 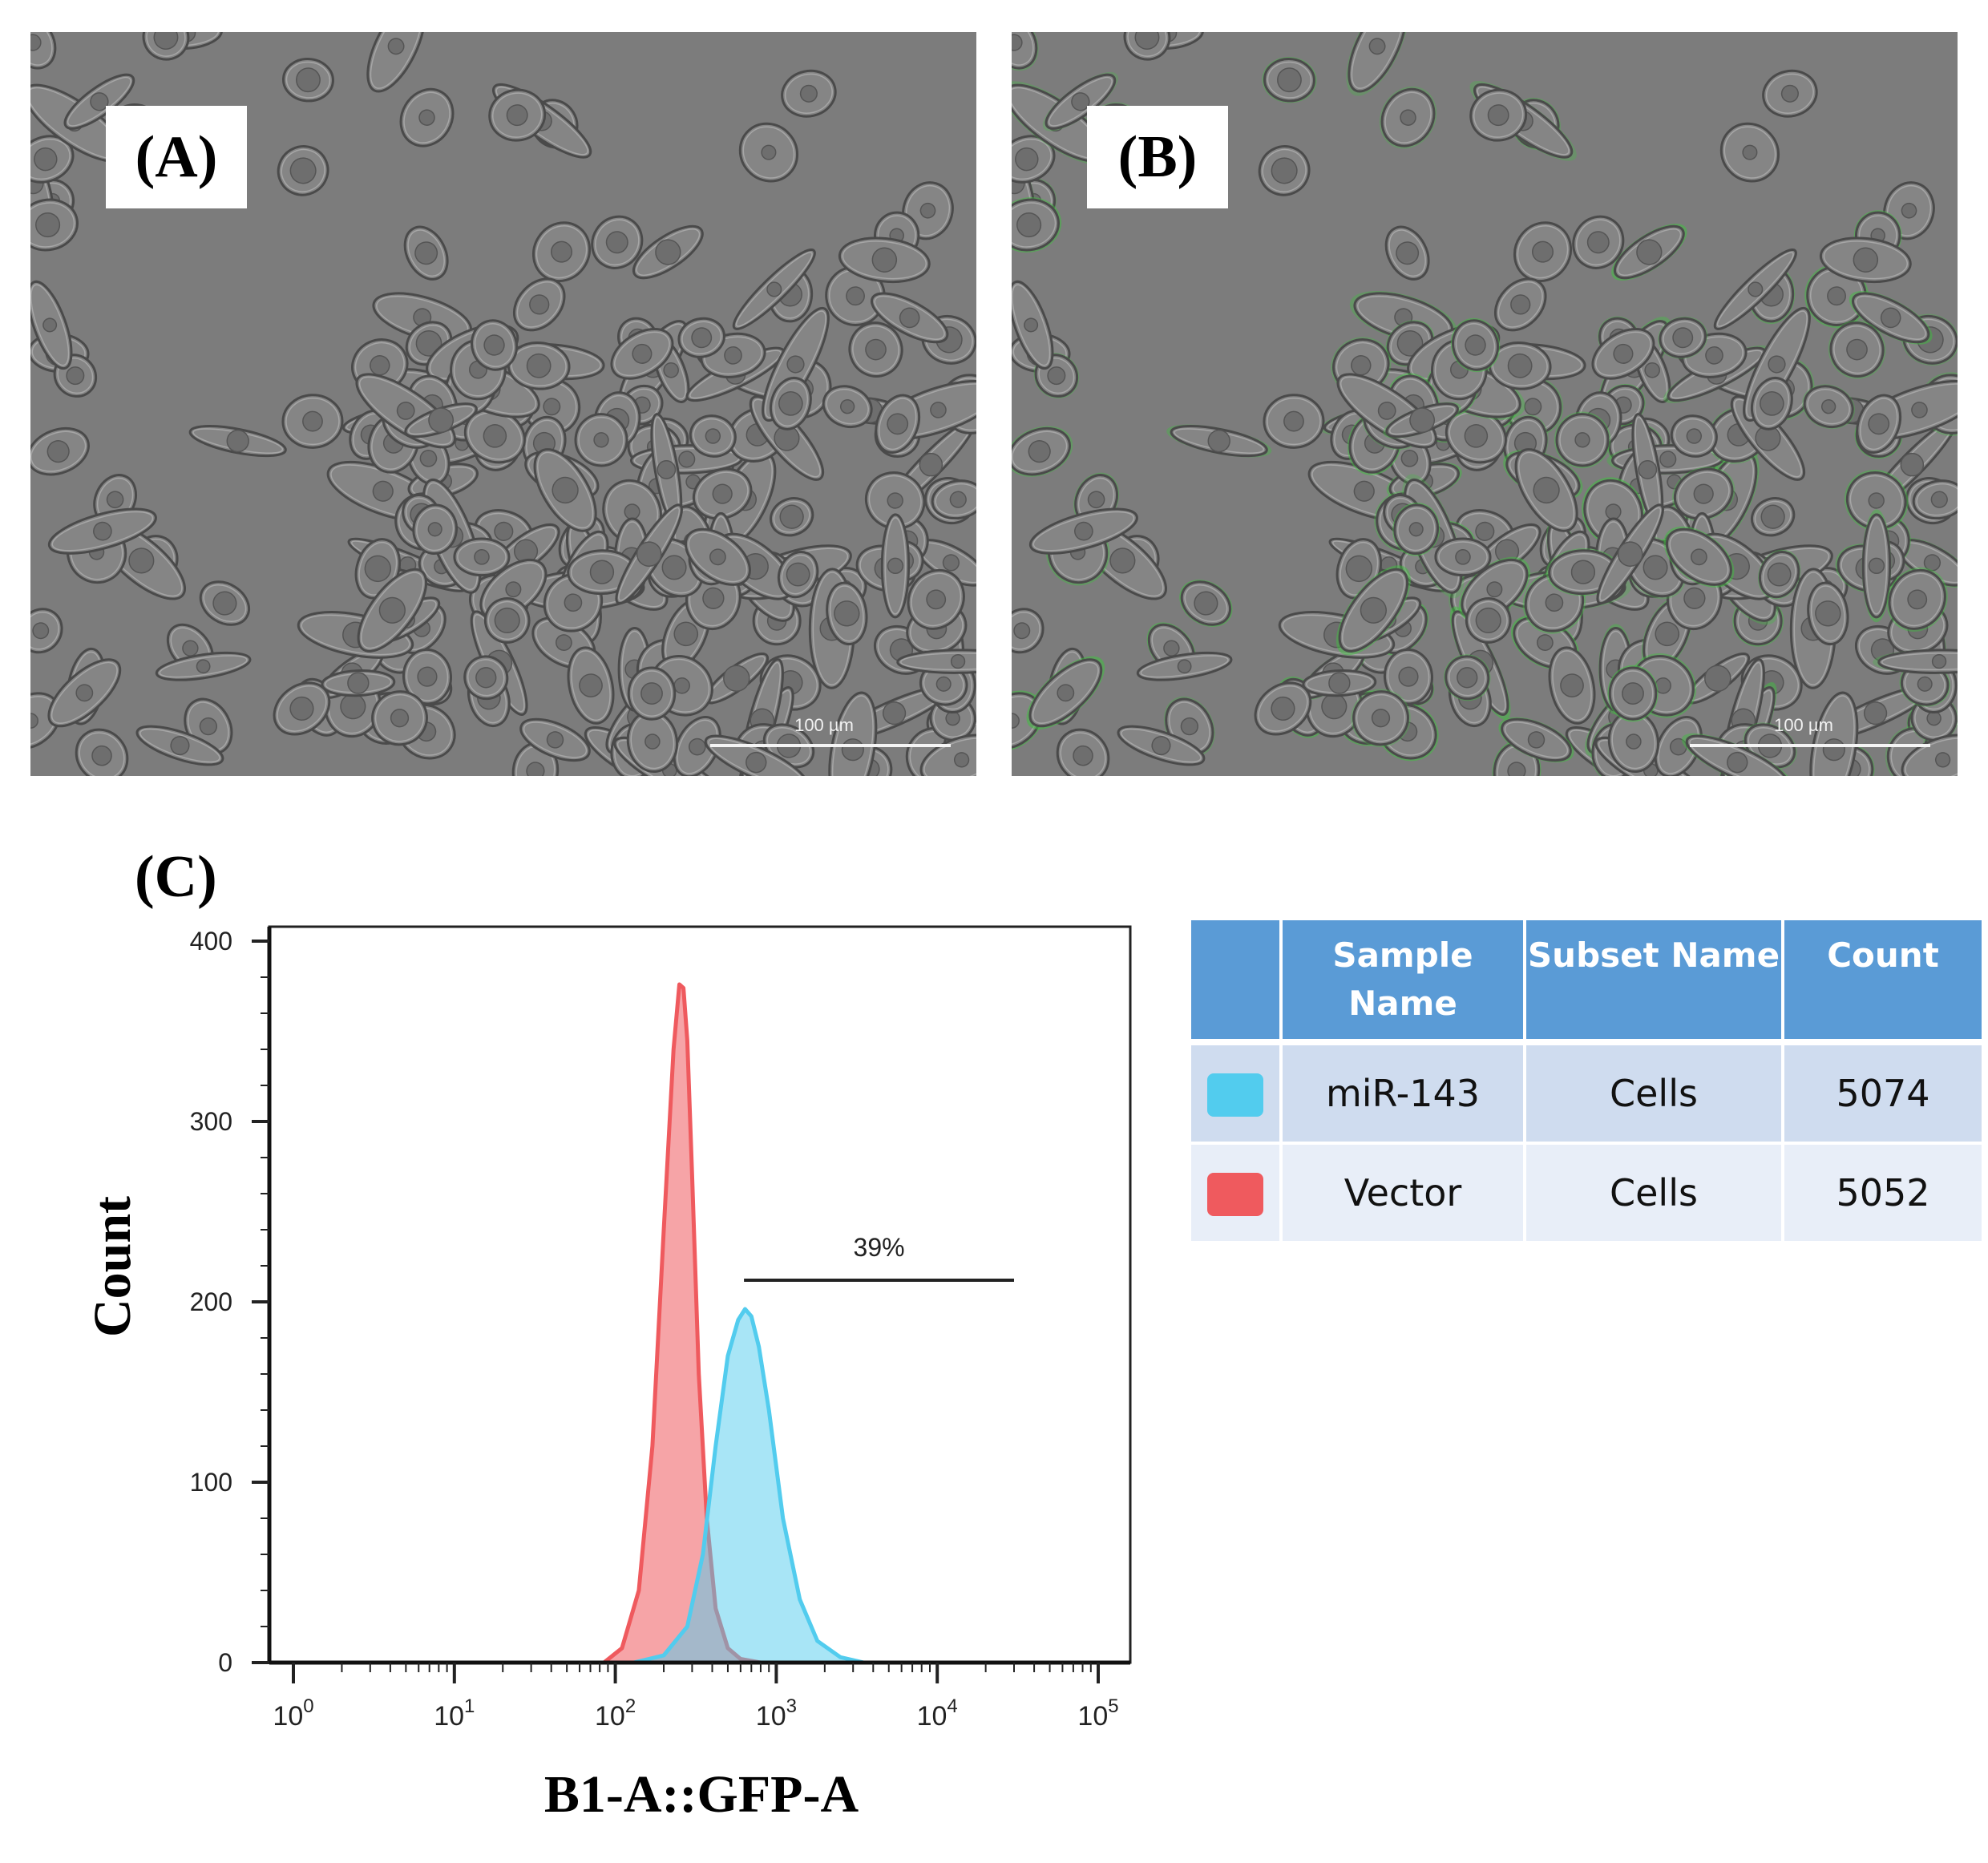 I want to click on y-tick-label: 0, so click(x=225, y=1663).